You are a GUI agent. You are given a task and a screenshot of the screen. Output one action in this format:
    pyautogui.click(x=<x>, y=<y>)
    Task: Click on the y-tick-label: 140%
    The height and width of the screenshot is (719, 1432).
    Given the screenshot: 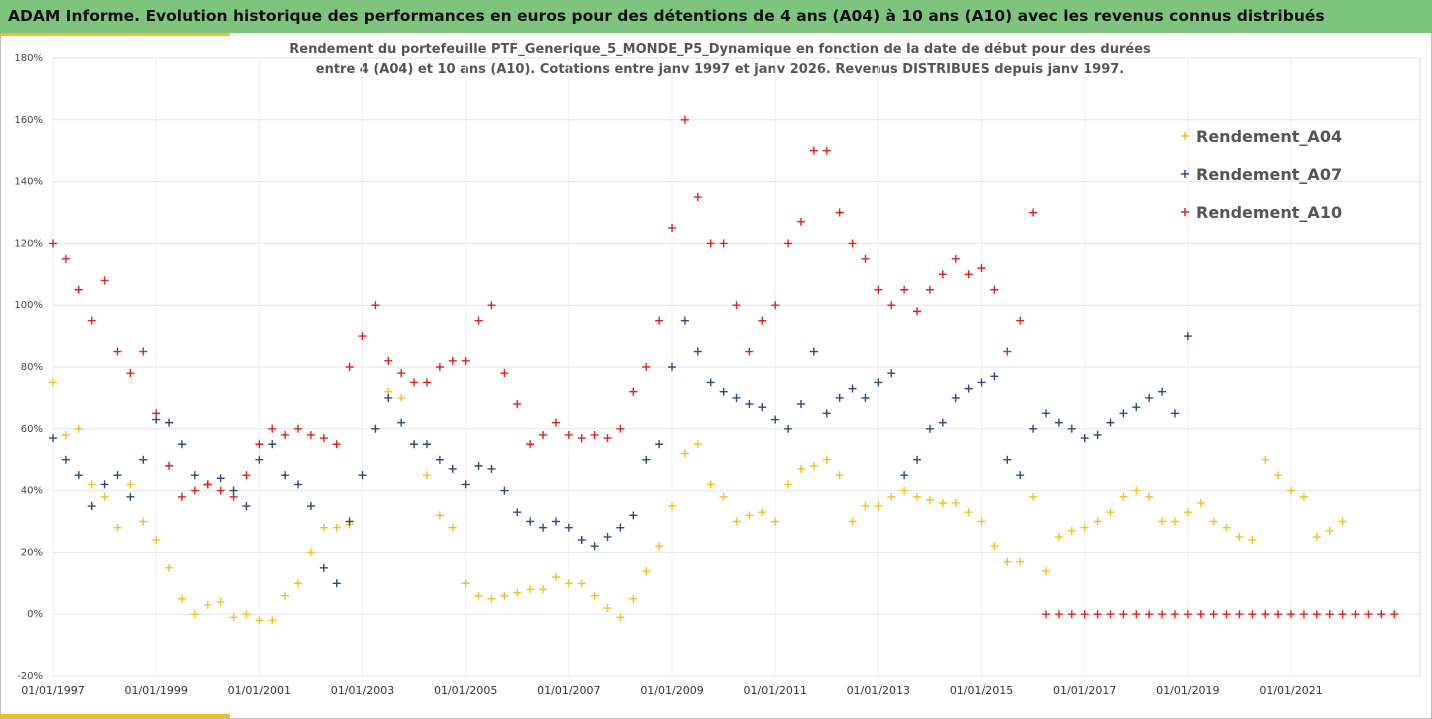 What is the action you would take?
    pyautogui.click(x=28, y=182)
    